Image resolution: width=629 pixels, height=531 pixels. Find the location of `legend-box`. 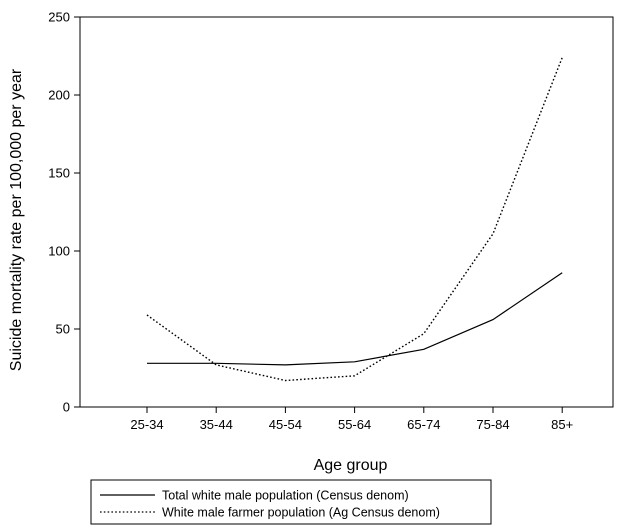

legend-box is located at coordinates (291, 502).